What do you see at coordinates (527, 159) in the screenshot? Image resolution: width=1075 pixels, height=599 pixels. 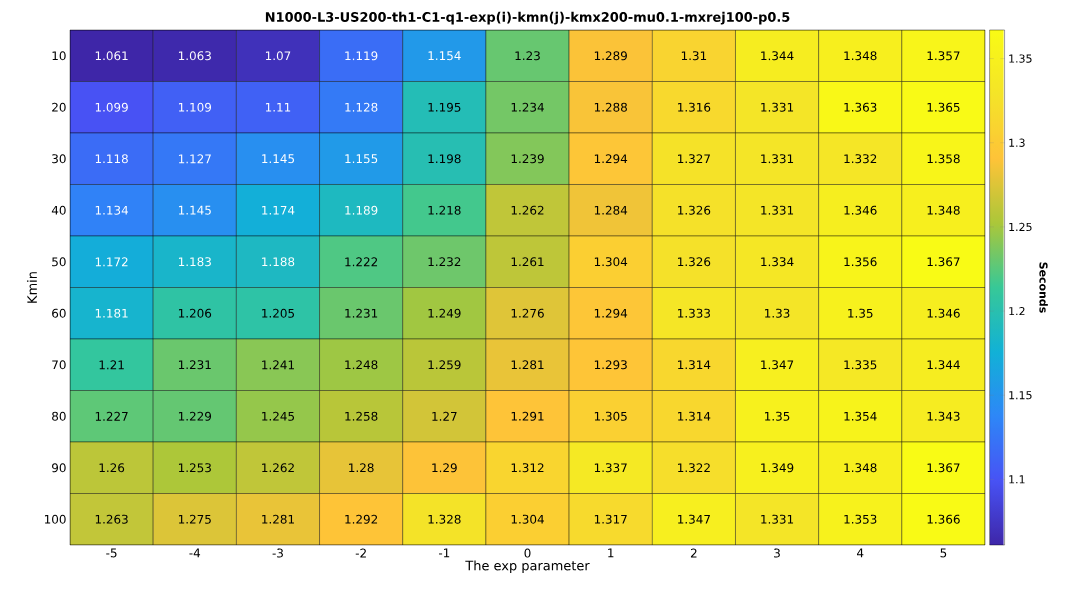 I see `data-label: 1.239` at bounding box center [527, 159].